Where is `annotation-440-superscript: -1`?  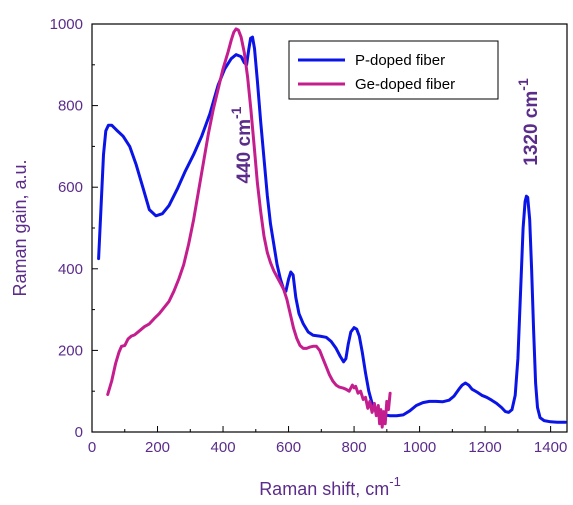
annotation-440-superscript: -1 is located at coordinates (236, 112).